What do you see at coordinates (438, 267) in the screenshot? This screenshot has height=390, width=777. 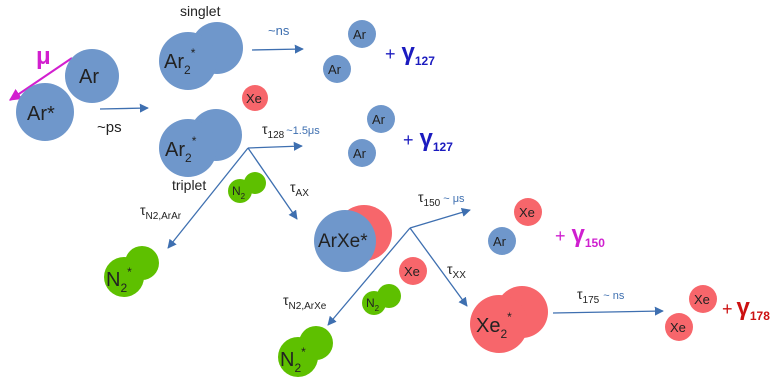 I see `tau-xx-arrow` at bounding box center [438, 267].